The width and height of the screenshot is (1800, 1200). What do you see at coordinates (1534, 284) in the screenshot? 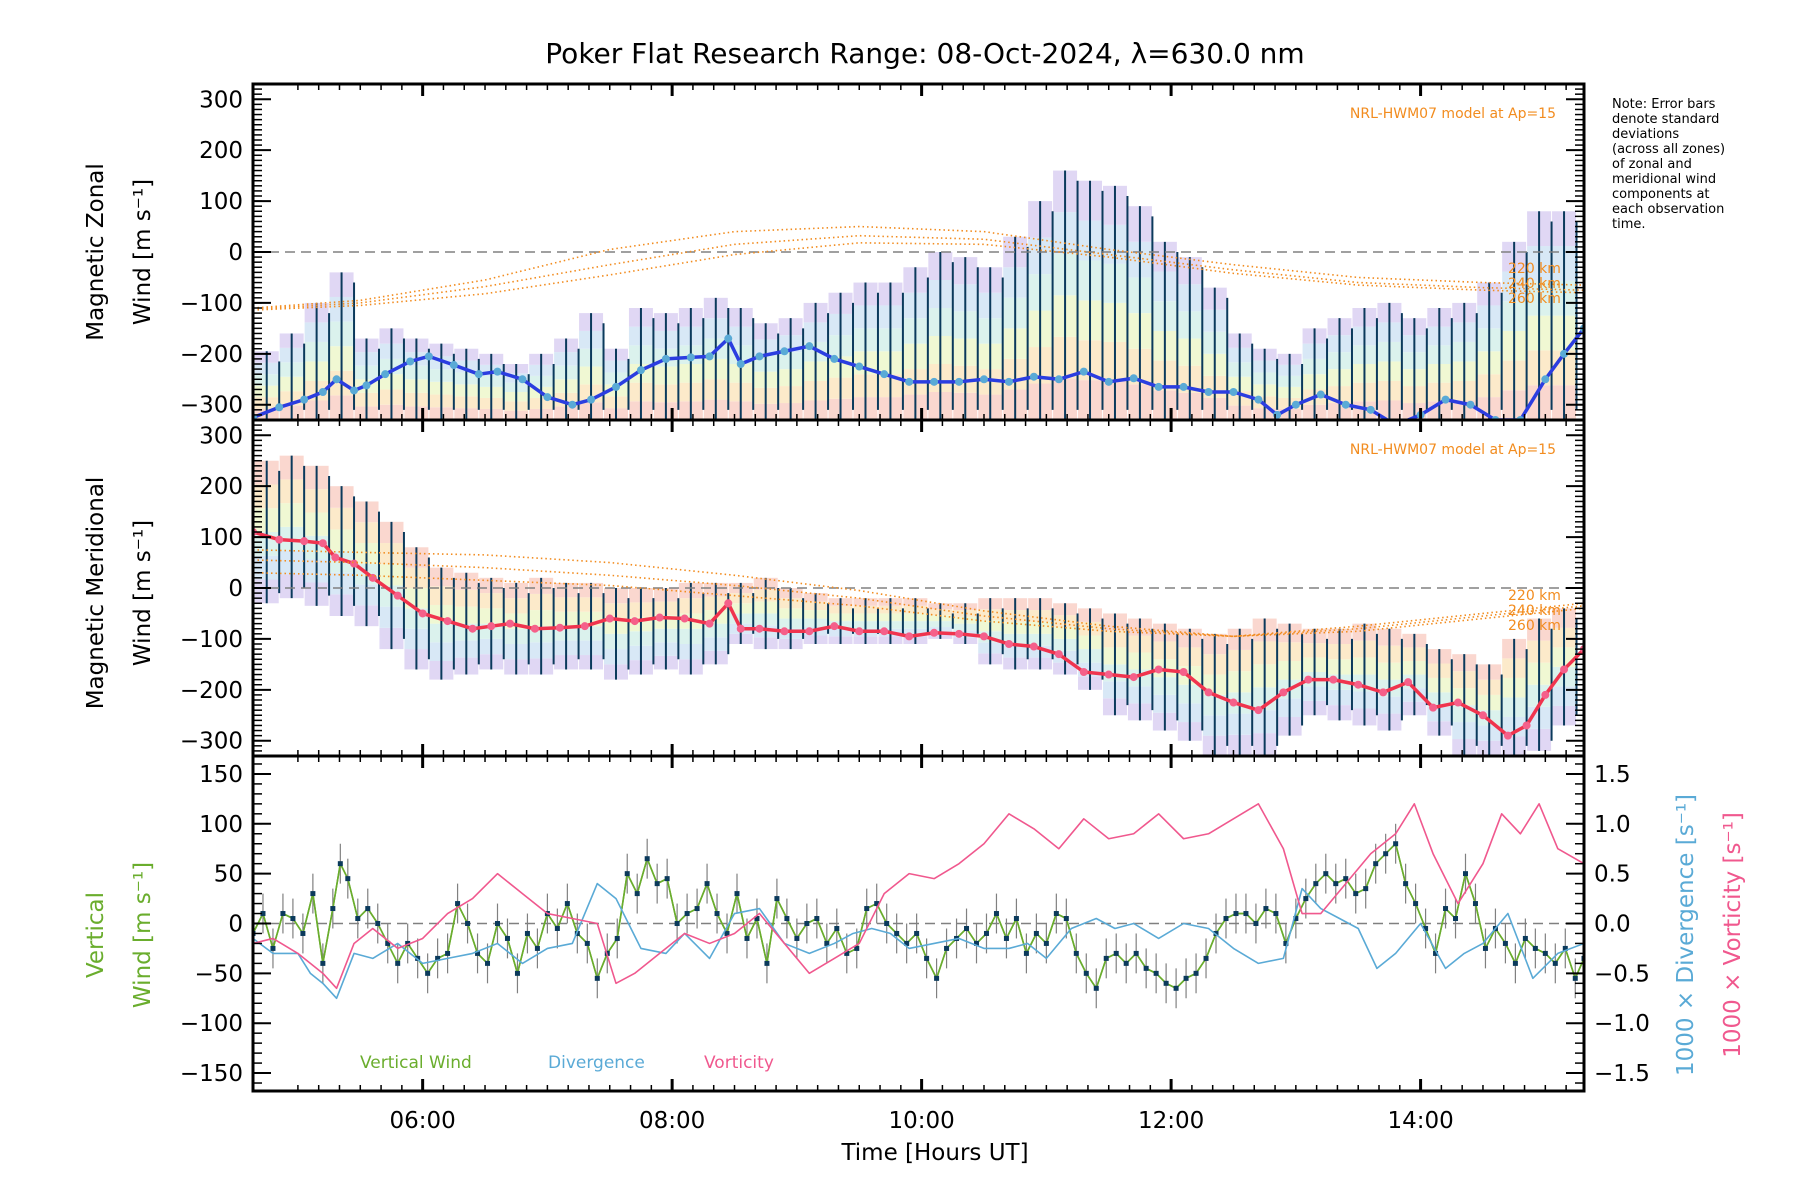
I see `zonal-alt-label-240: 240 km` at bounding box center [1534, 284].